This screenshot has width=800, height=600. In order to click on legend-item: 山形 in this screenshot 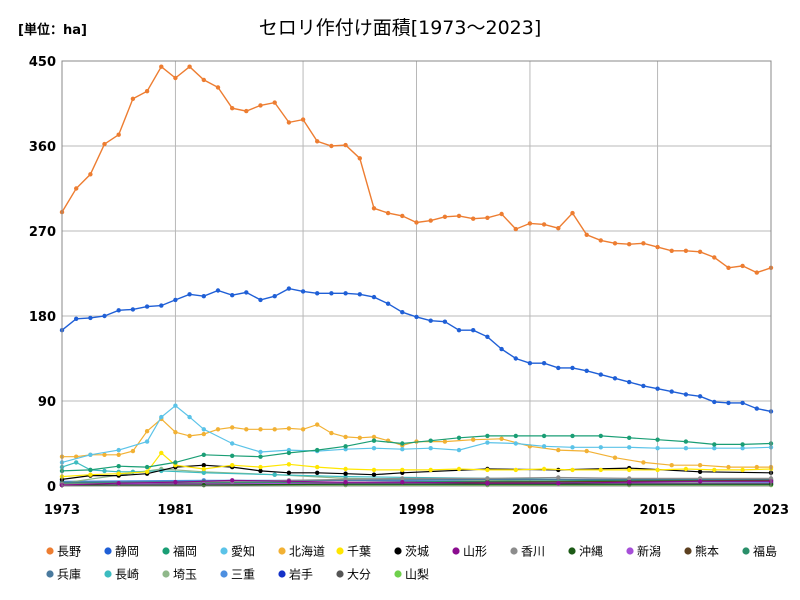, I will do `click(469, 552)`.